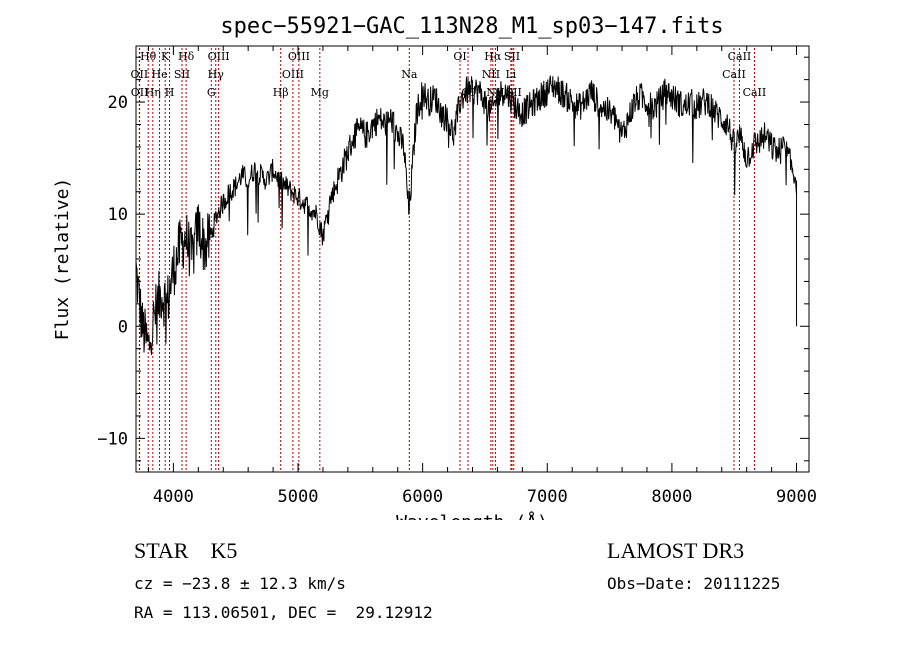 The width and height of the screenshot is (900, 649). What do you see at coordinates (173, 497) in the screenshot?
I see `x-tick-label: 4000` at bounding box center [173, 497].